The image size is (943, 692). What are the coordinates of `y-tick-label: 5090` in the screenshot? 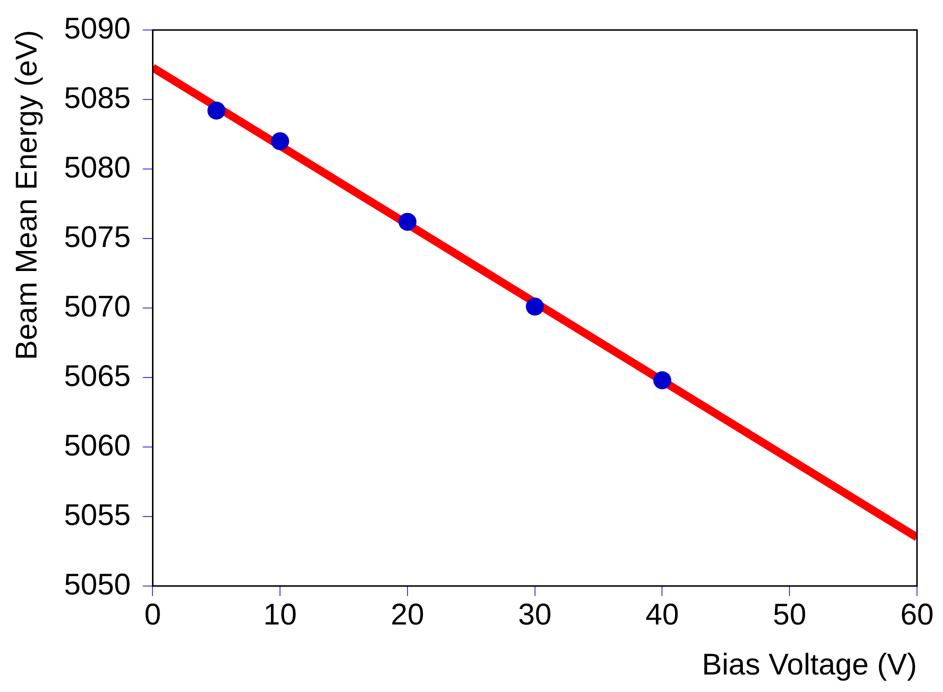 It's located at (97, 29).